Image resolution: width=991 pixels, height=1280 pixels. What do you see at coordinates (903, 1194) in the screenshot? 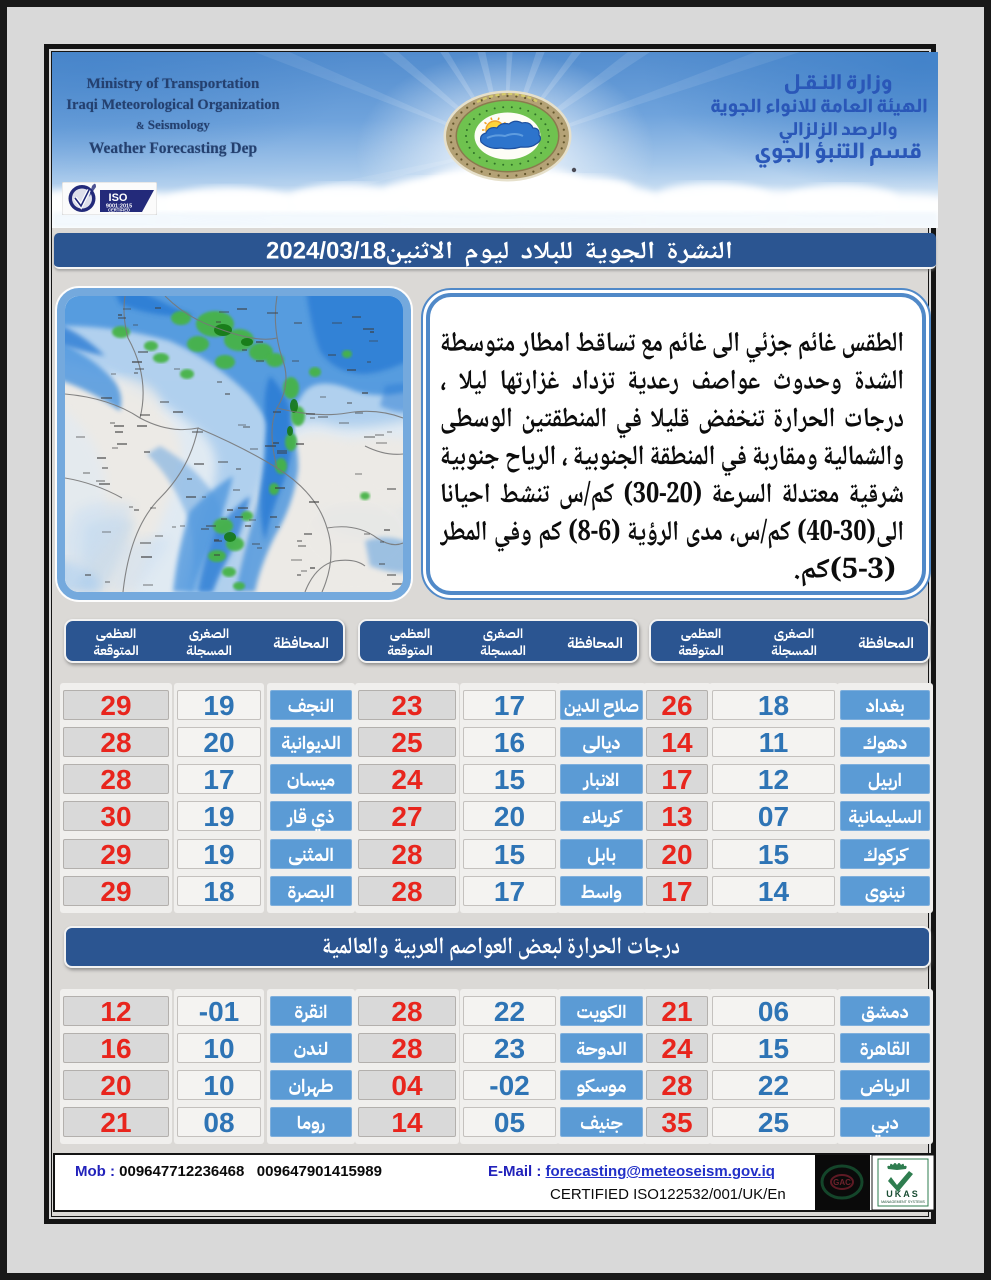
I see `svg-text: UKAS` at bounding box center [903, 1194].